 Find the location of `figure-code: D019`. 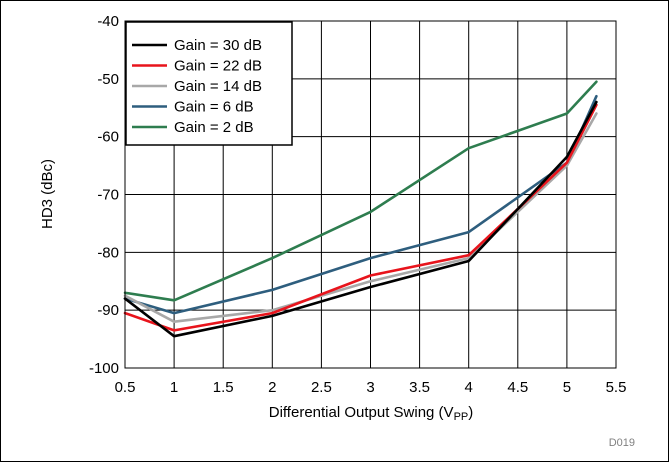

figure-code: D019 is located at coordinates (622, 443).